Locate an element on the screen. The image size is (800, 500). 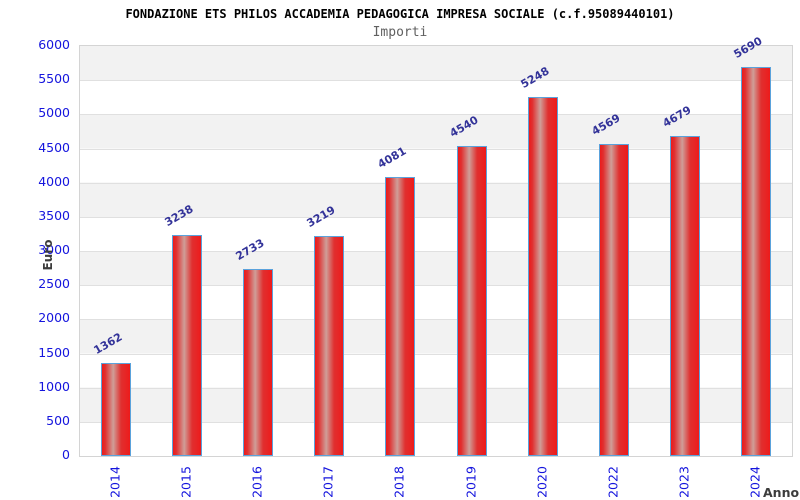
y-tick-label: 2500 is located at coordinates (54, 284).